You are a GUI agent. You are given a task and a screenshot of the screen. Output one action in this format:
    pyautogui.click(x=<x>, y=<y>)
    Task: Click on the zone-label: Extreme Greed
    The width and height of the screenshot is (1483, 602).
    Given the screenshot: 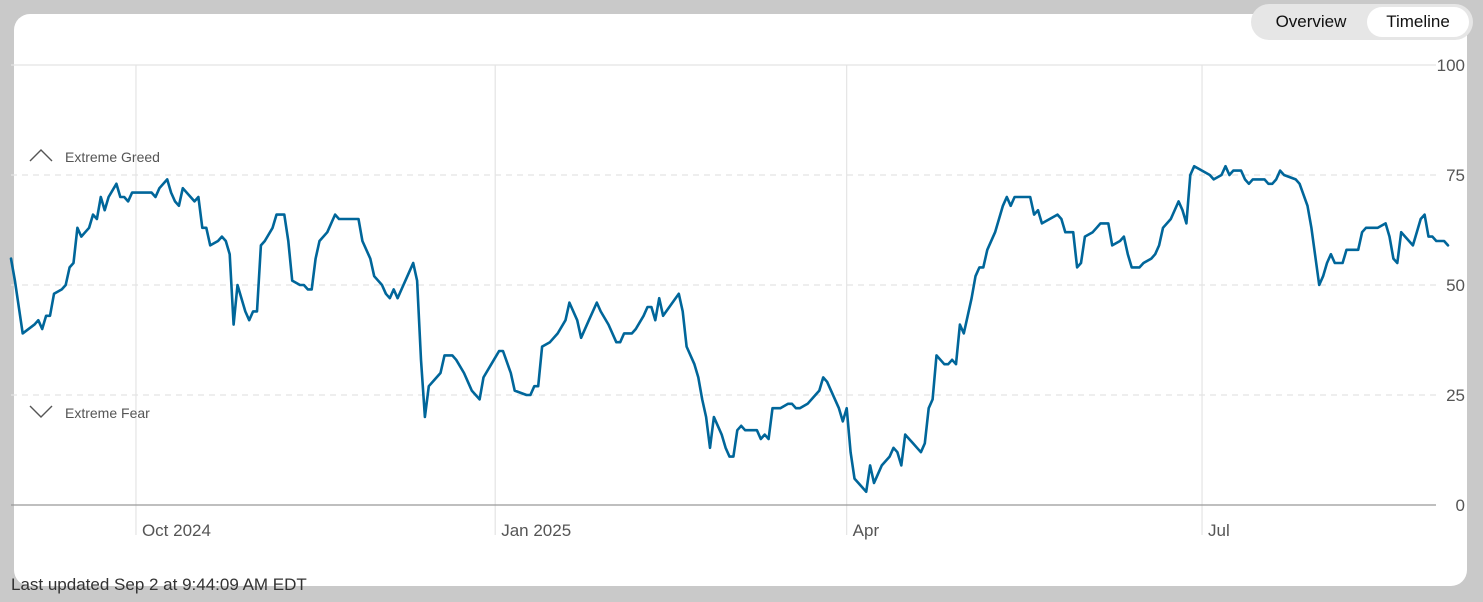 What is the action you would take?
    pyautogui.click(x=112, y=157)
    